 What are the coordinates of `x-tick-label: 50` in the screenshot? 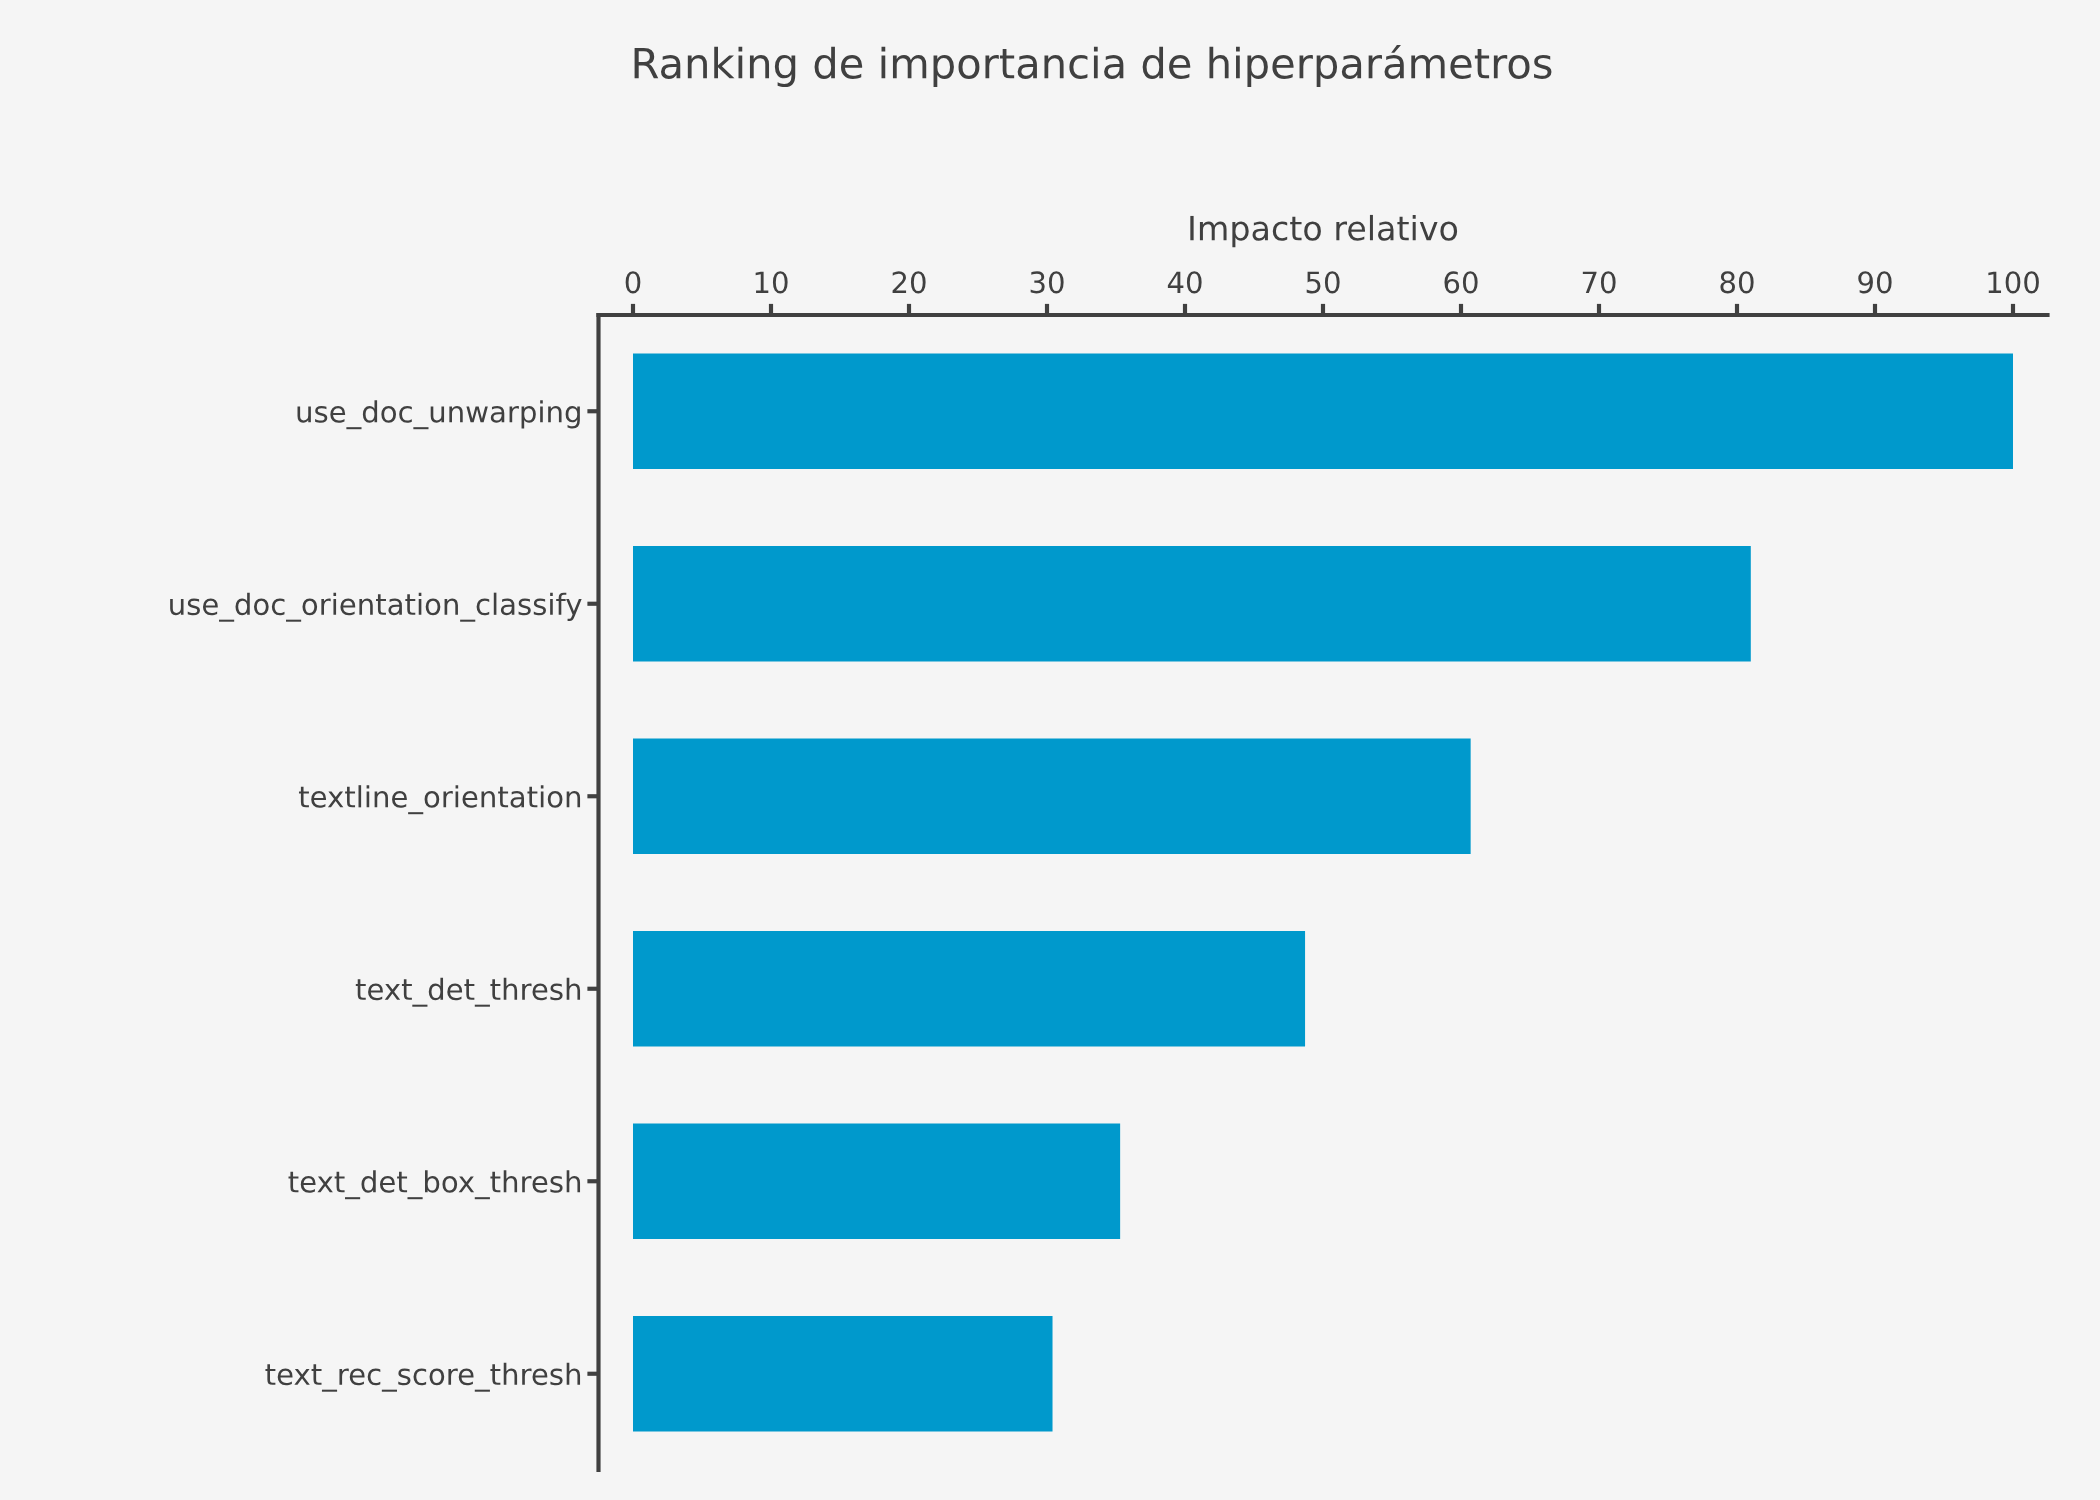 It's located at (1323, 282).